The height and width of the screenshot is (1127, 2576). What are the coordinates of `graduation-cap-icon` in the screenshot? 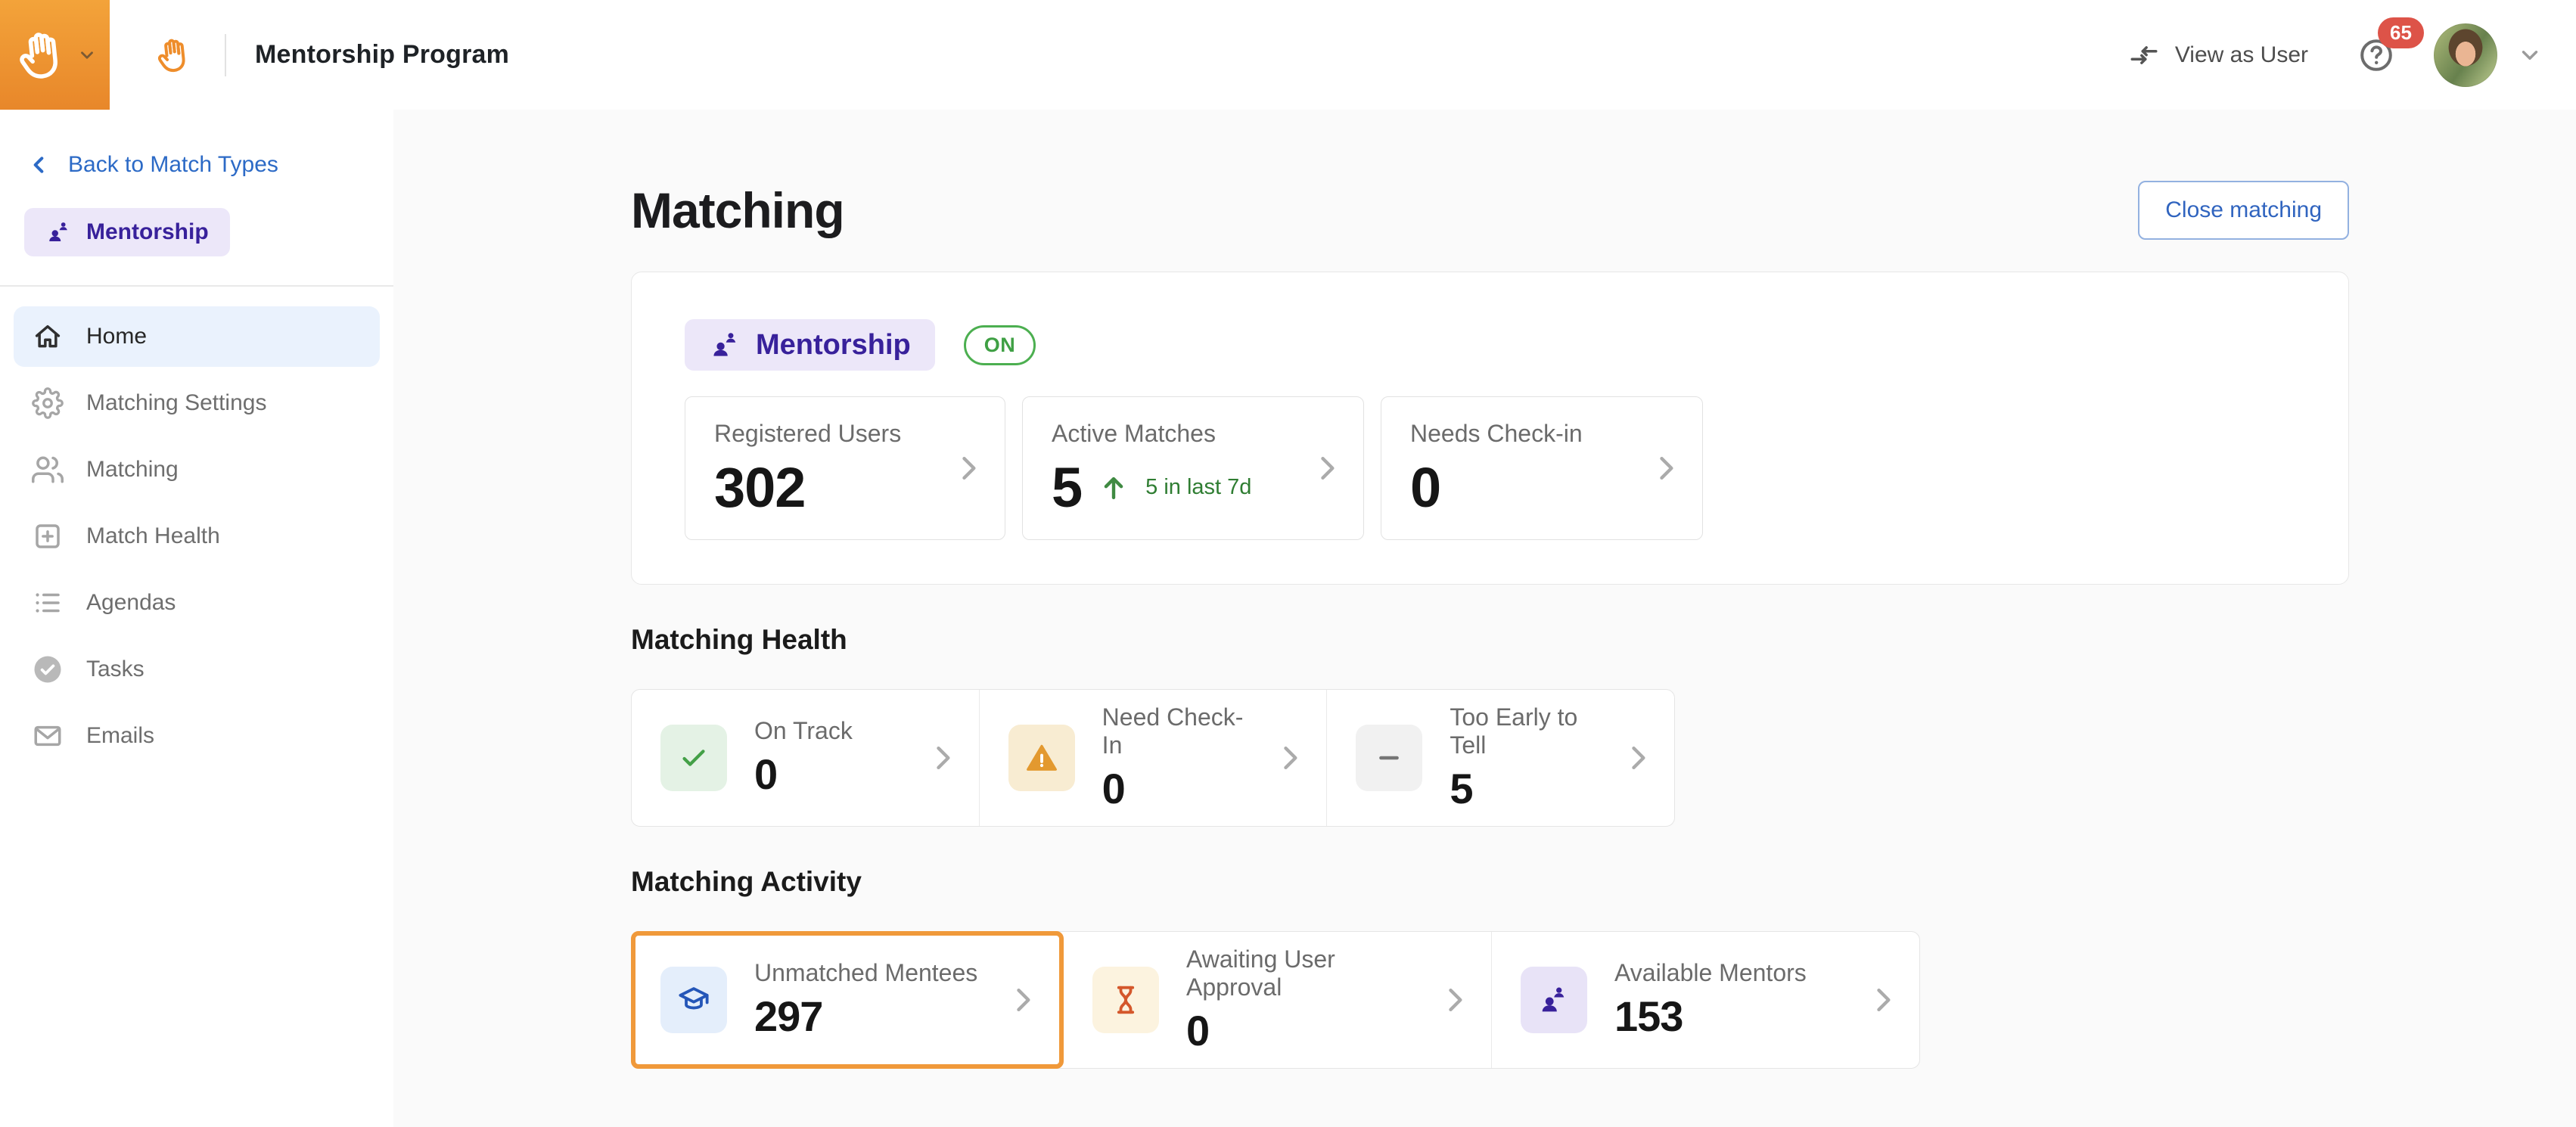 It's located at (694, 998).